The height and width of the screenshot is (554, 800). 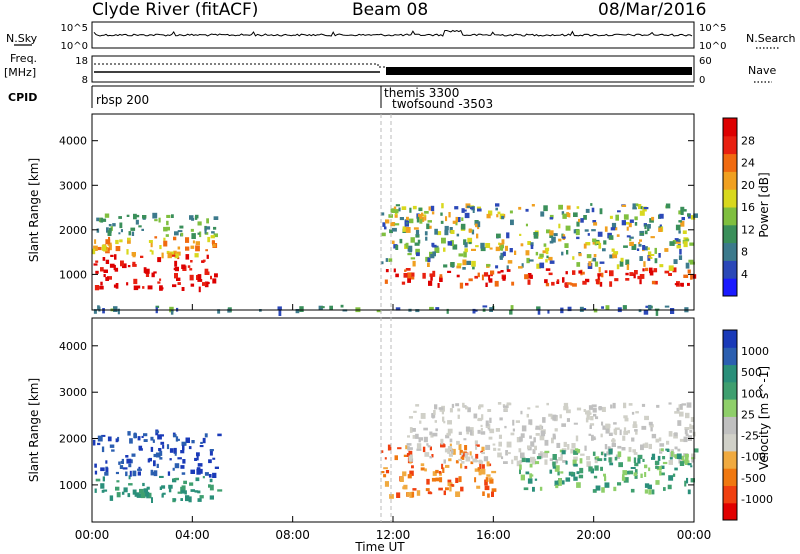 What do you see at coordinates (73, 439) in the screenshot?
I see `velocity-ytick-1: 2000` at bounding box center [73, 439].